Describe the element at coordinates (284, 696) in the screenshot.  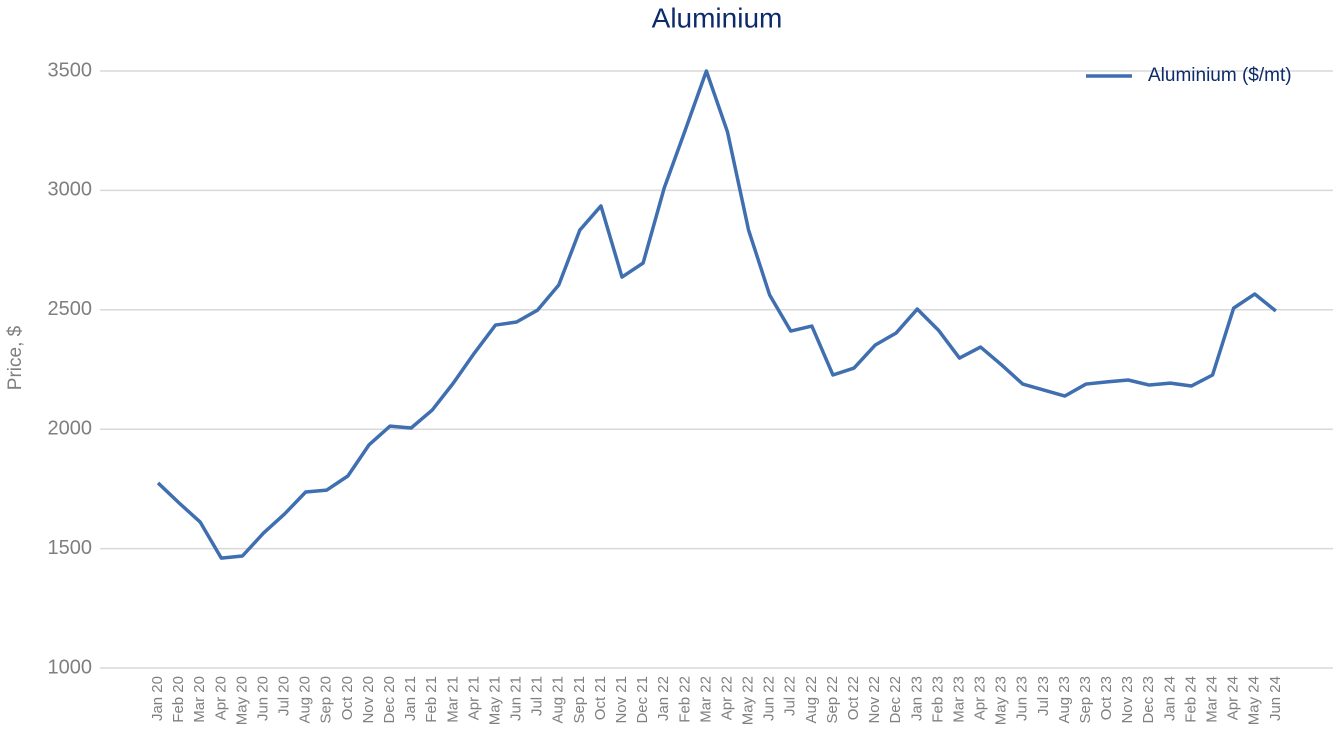
I see `x-tick-label: Jul 20` at that location.